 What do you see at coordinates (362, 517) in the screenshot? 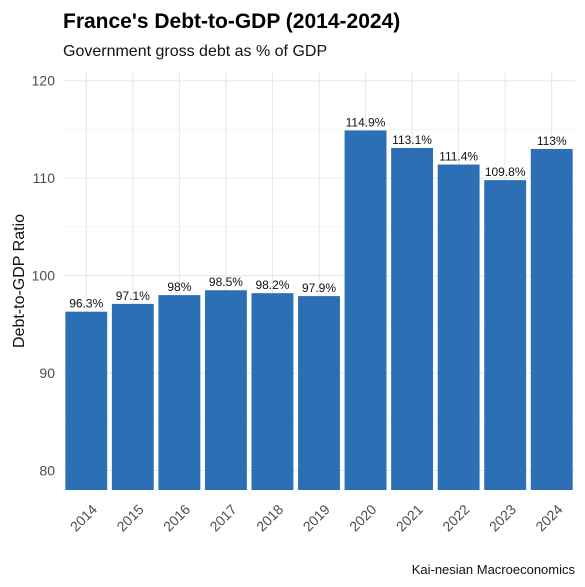
I see `x-tick-label-2020: 2020` at bounding box center [362, 517].